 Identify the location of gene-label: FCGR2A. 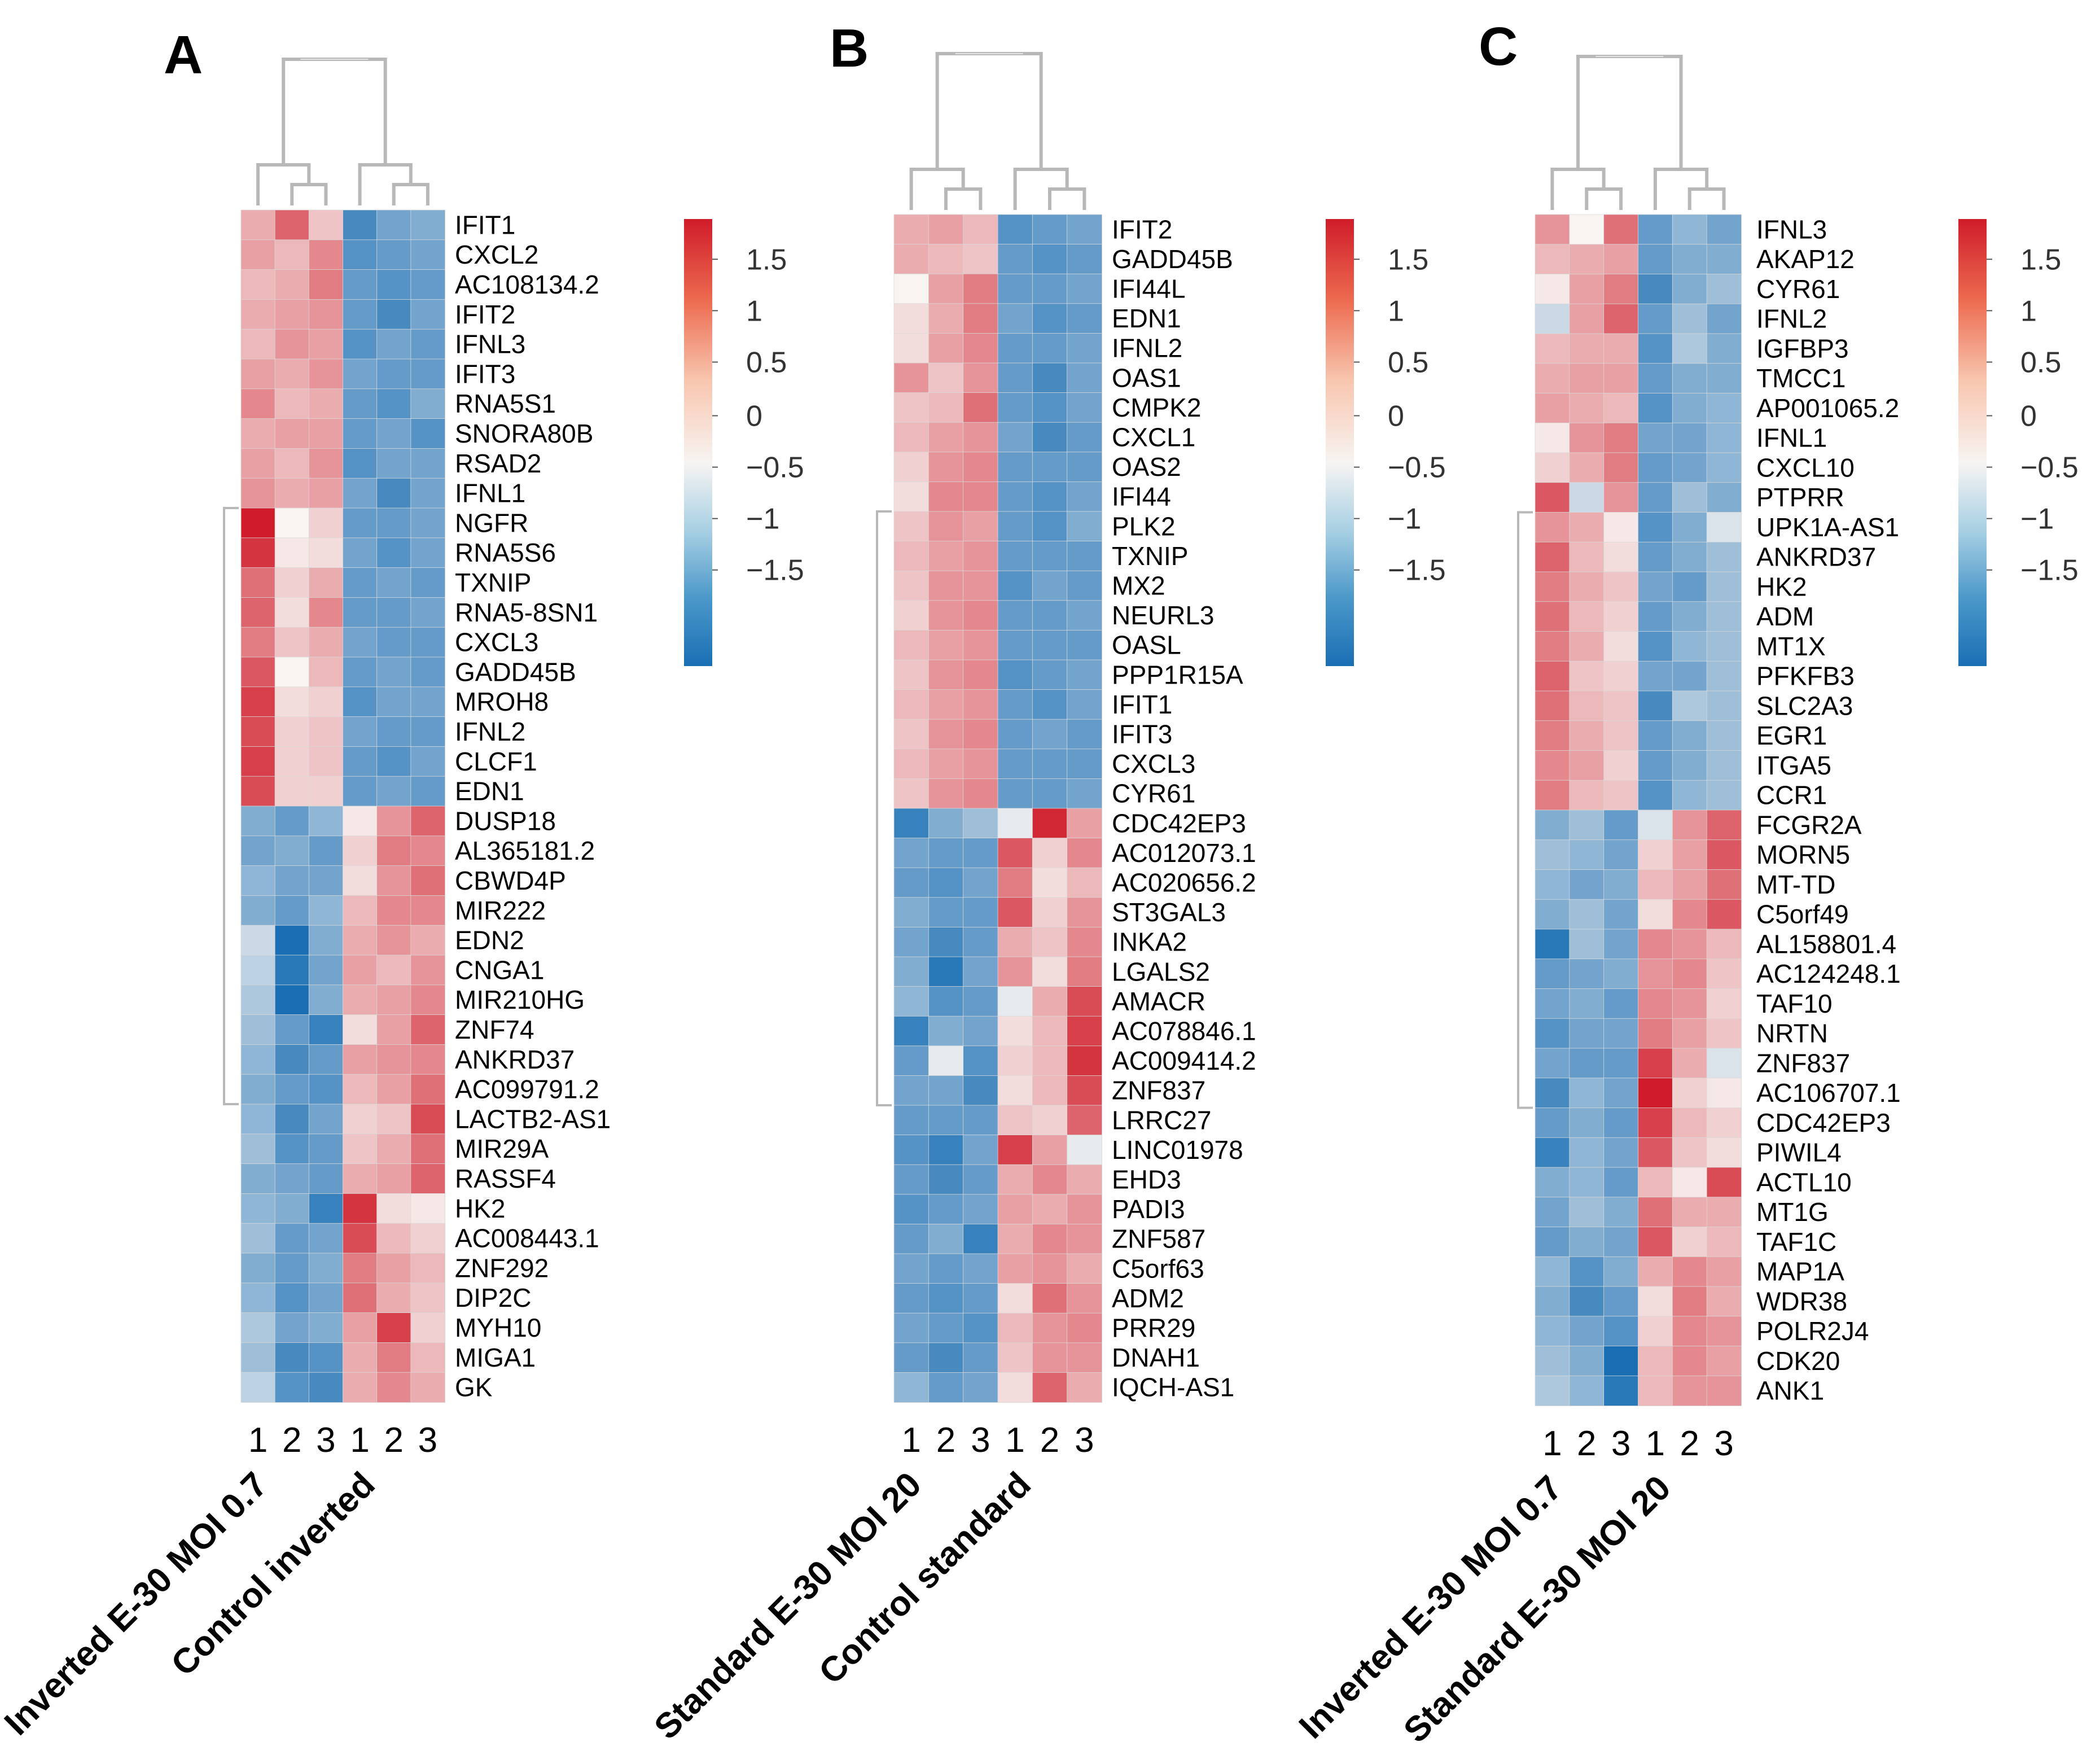
(1809, 824).